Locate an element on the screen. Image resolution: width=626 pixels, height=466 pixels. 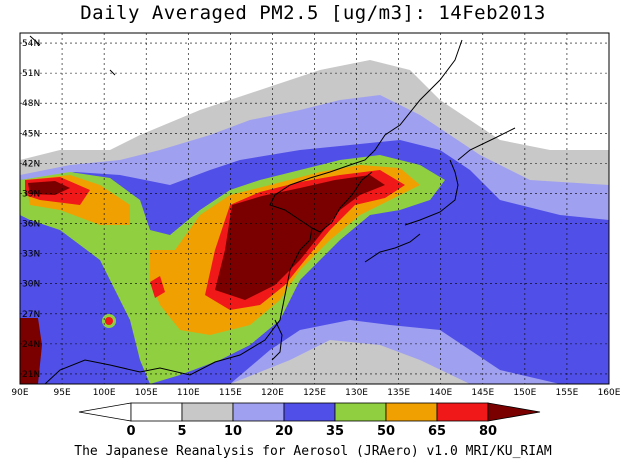
lat-tick-label: 42N is located at coordinates (31, 164).